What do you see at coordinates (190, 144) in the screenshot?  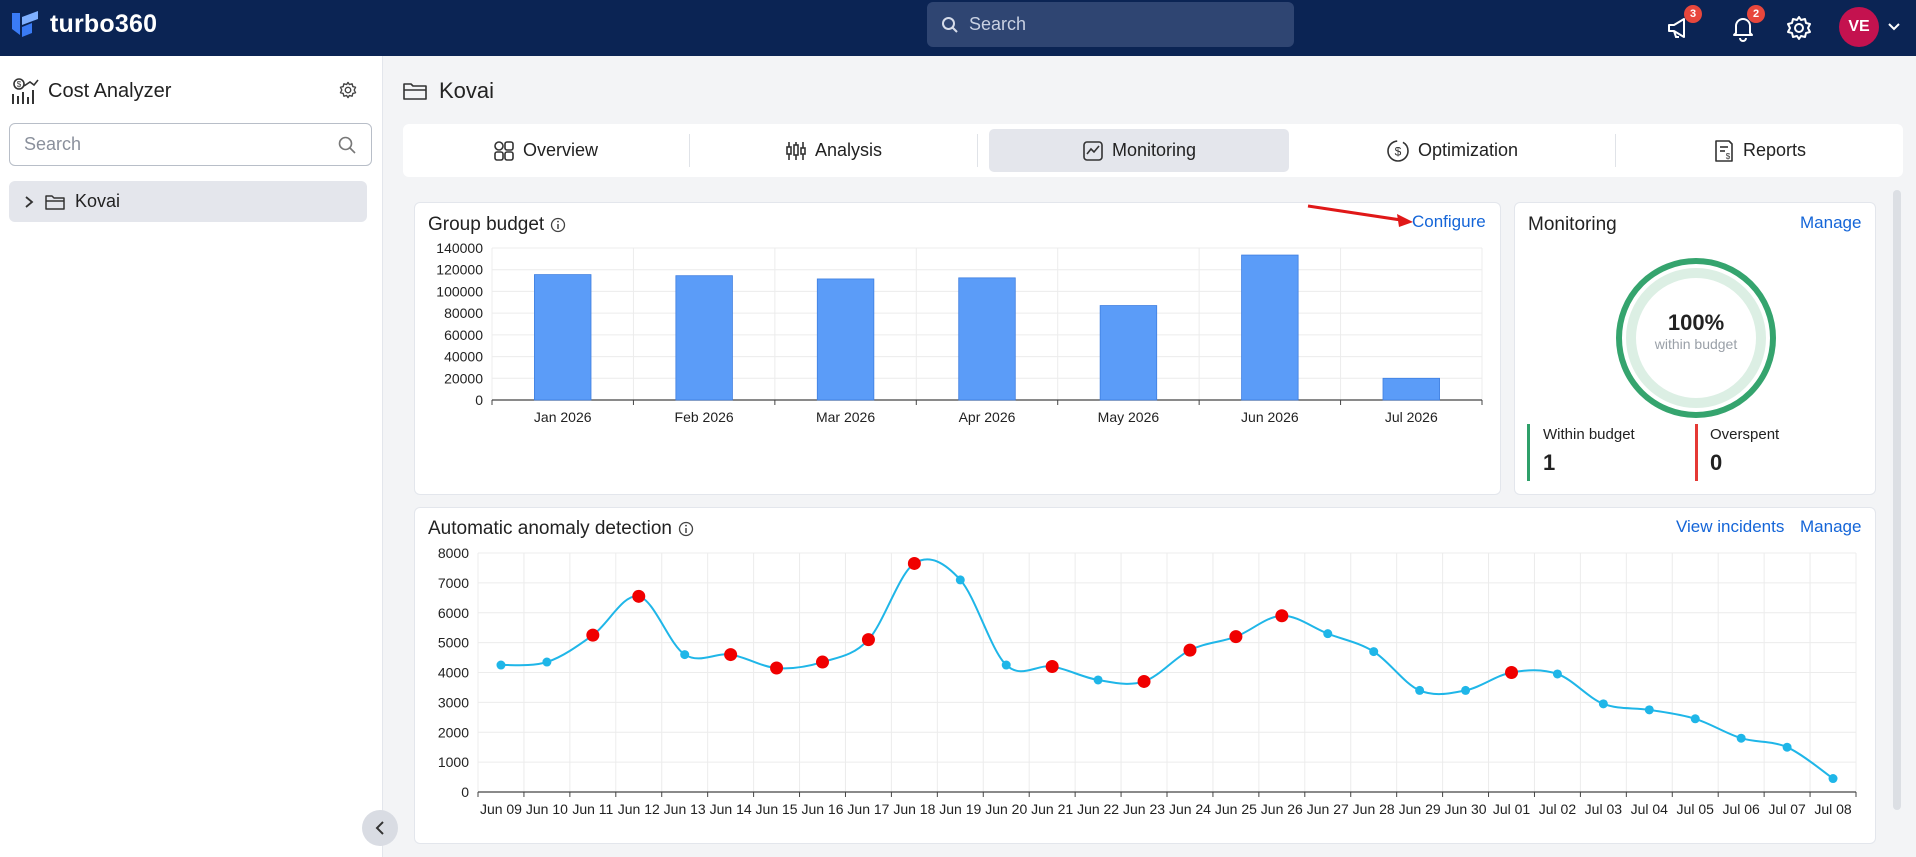 I see `sidebar-search-input: Search` at bounding box center [190, 144].